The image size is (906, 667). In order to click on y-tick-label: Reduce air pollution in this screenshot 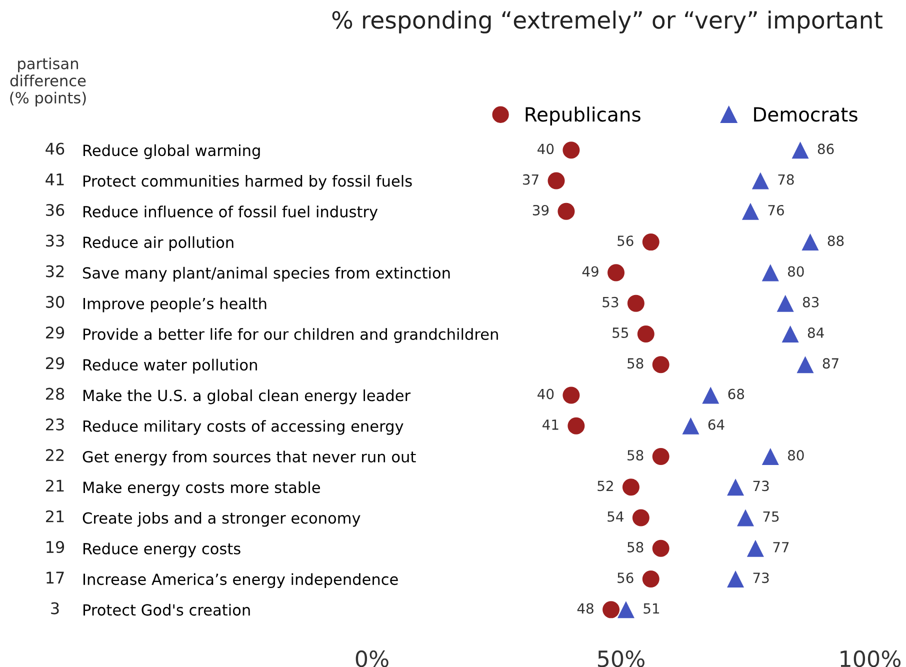, I will do `click(159, 244)`.